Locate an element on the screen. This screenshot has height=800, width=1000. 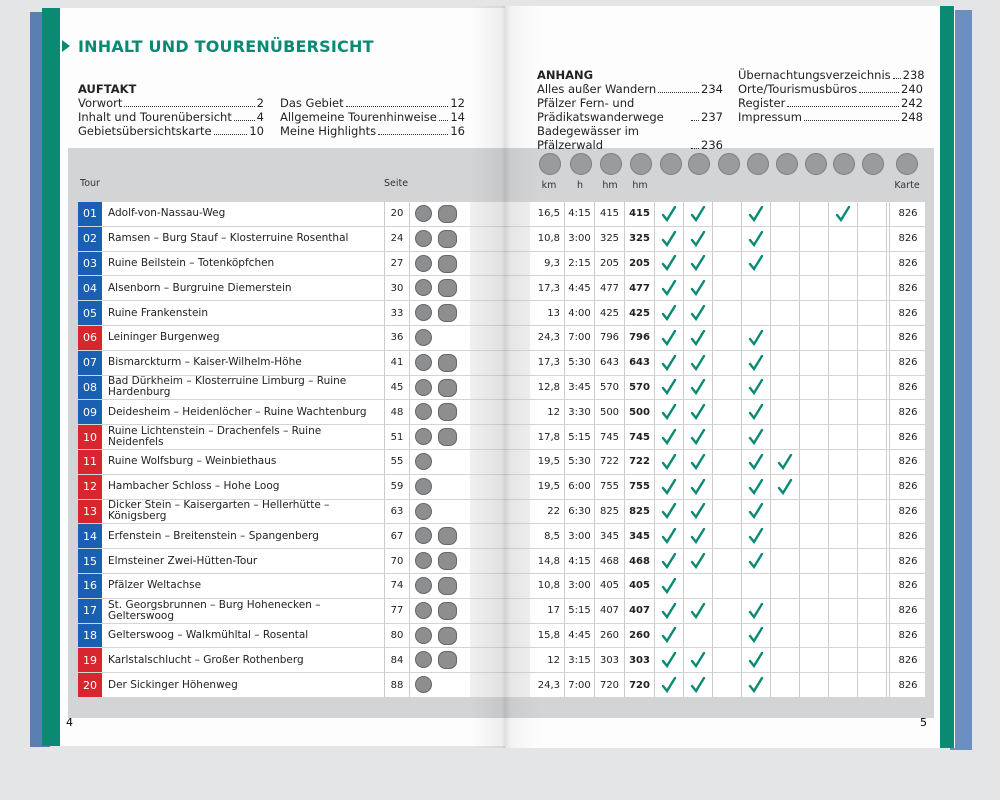
tour-hm-down: 745 is located at coordinates (640, 437).